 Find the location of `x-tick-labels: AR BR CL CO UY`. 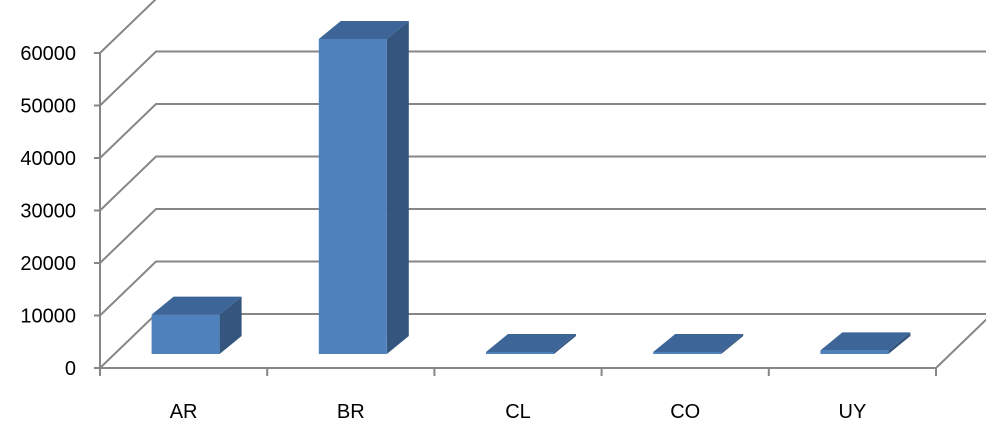

x-tick-labels: AR BR CL CO UY is located at coordinates (518, 412).